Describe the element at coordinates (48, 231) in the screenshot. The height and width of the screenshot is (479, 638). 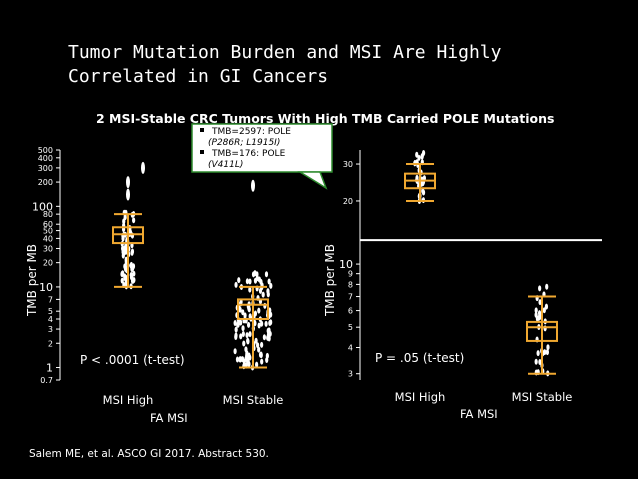
I see `y-tick-label: 50` at that location.